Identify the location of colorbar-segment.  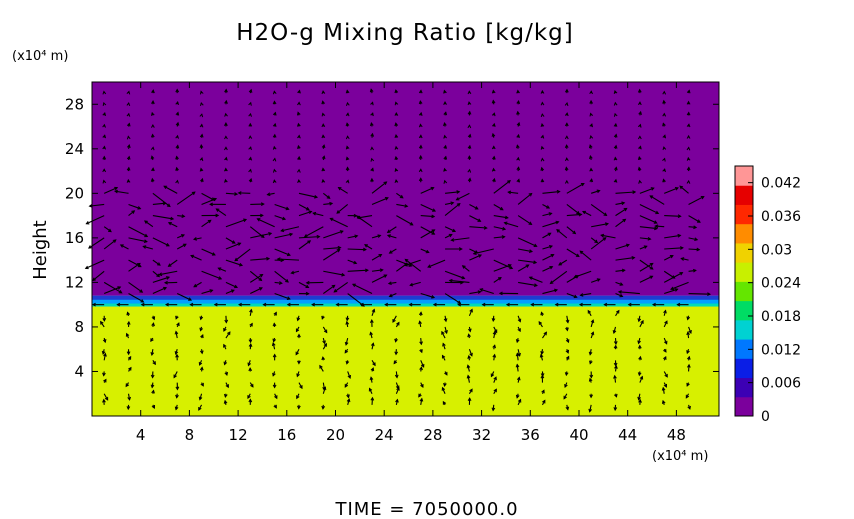
(744, 233).